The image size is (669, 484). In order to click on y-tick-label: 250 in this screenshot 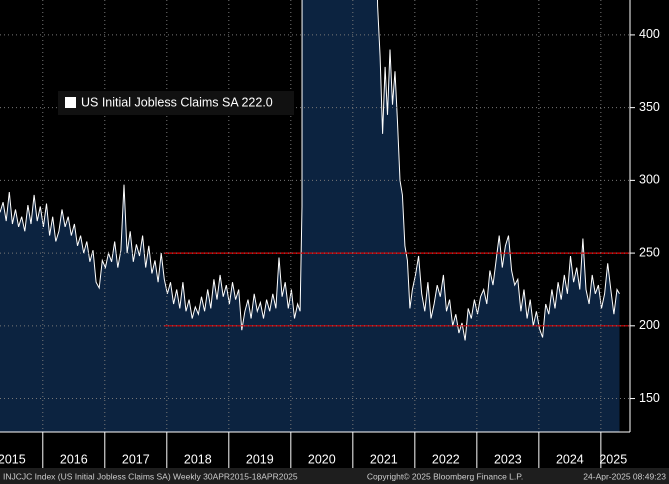, I will do `click(649, 252)`.